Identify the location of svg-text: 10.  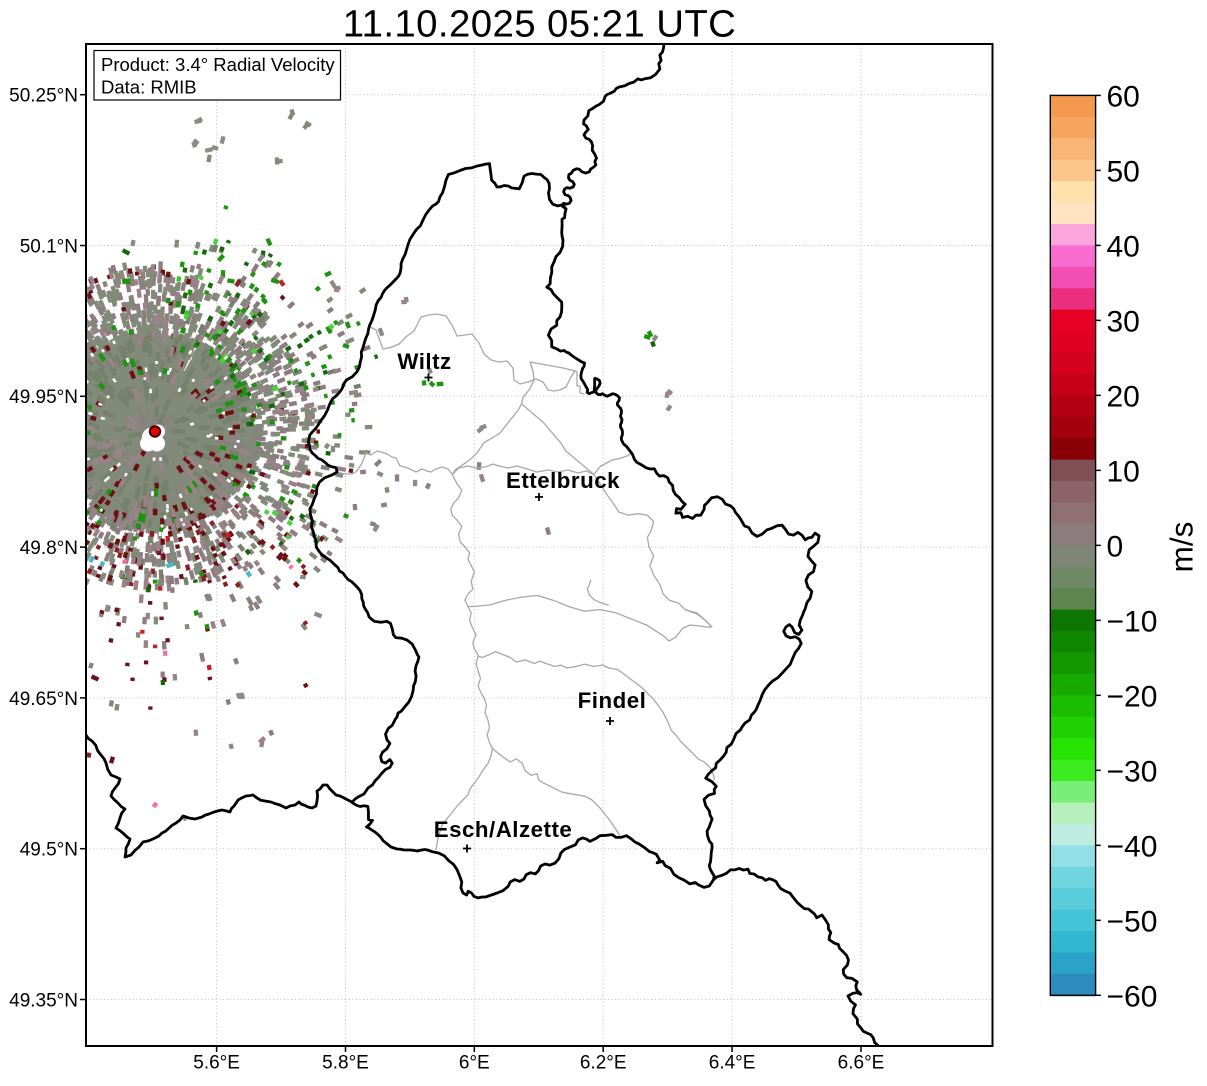
(1123, 471).